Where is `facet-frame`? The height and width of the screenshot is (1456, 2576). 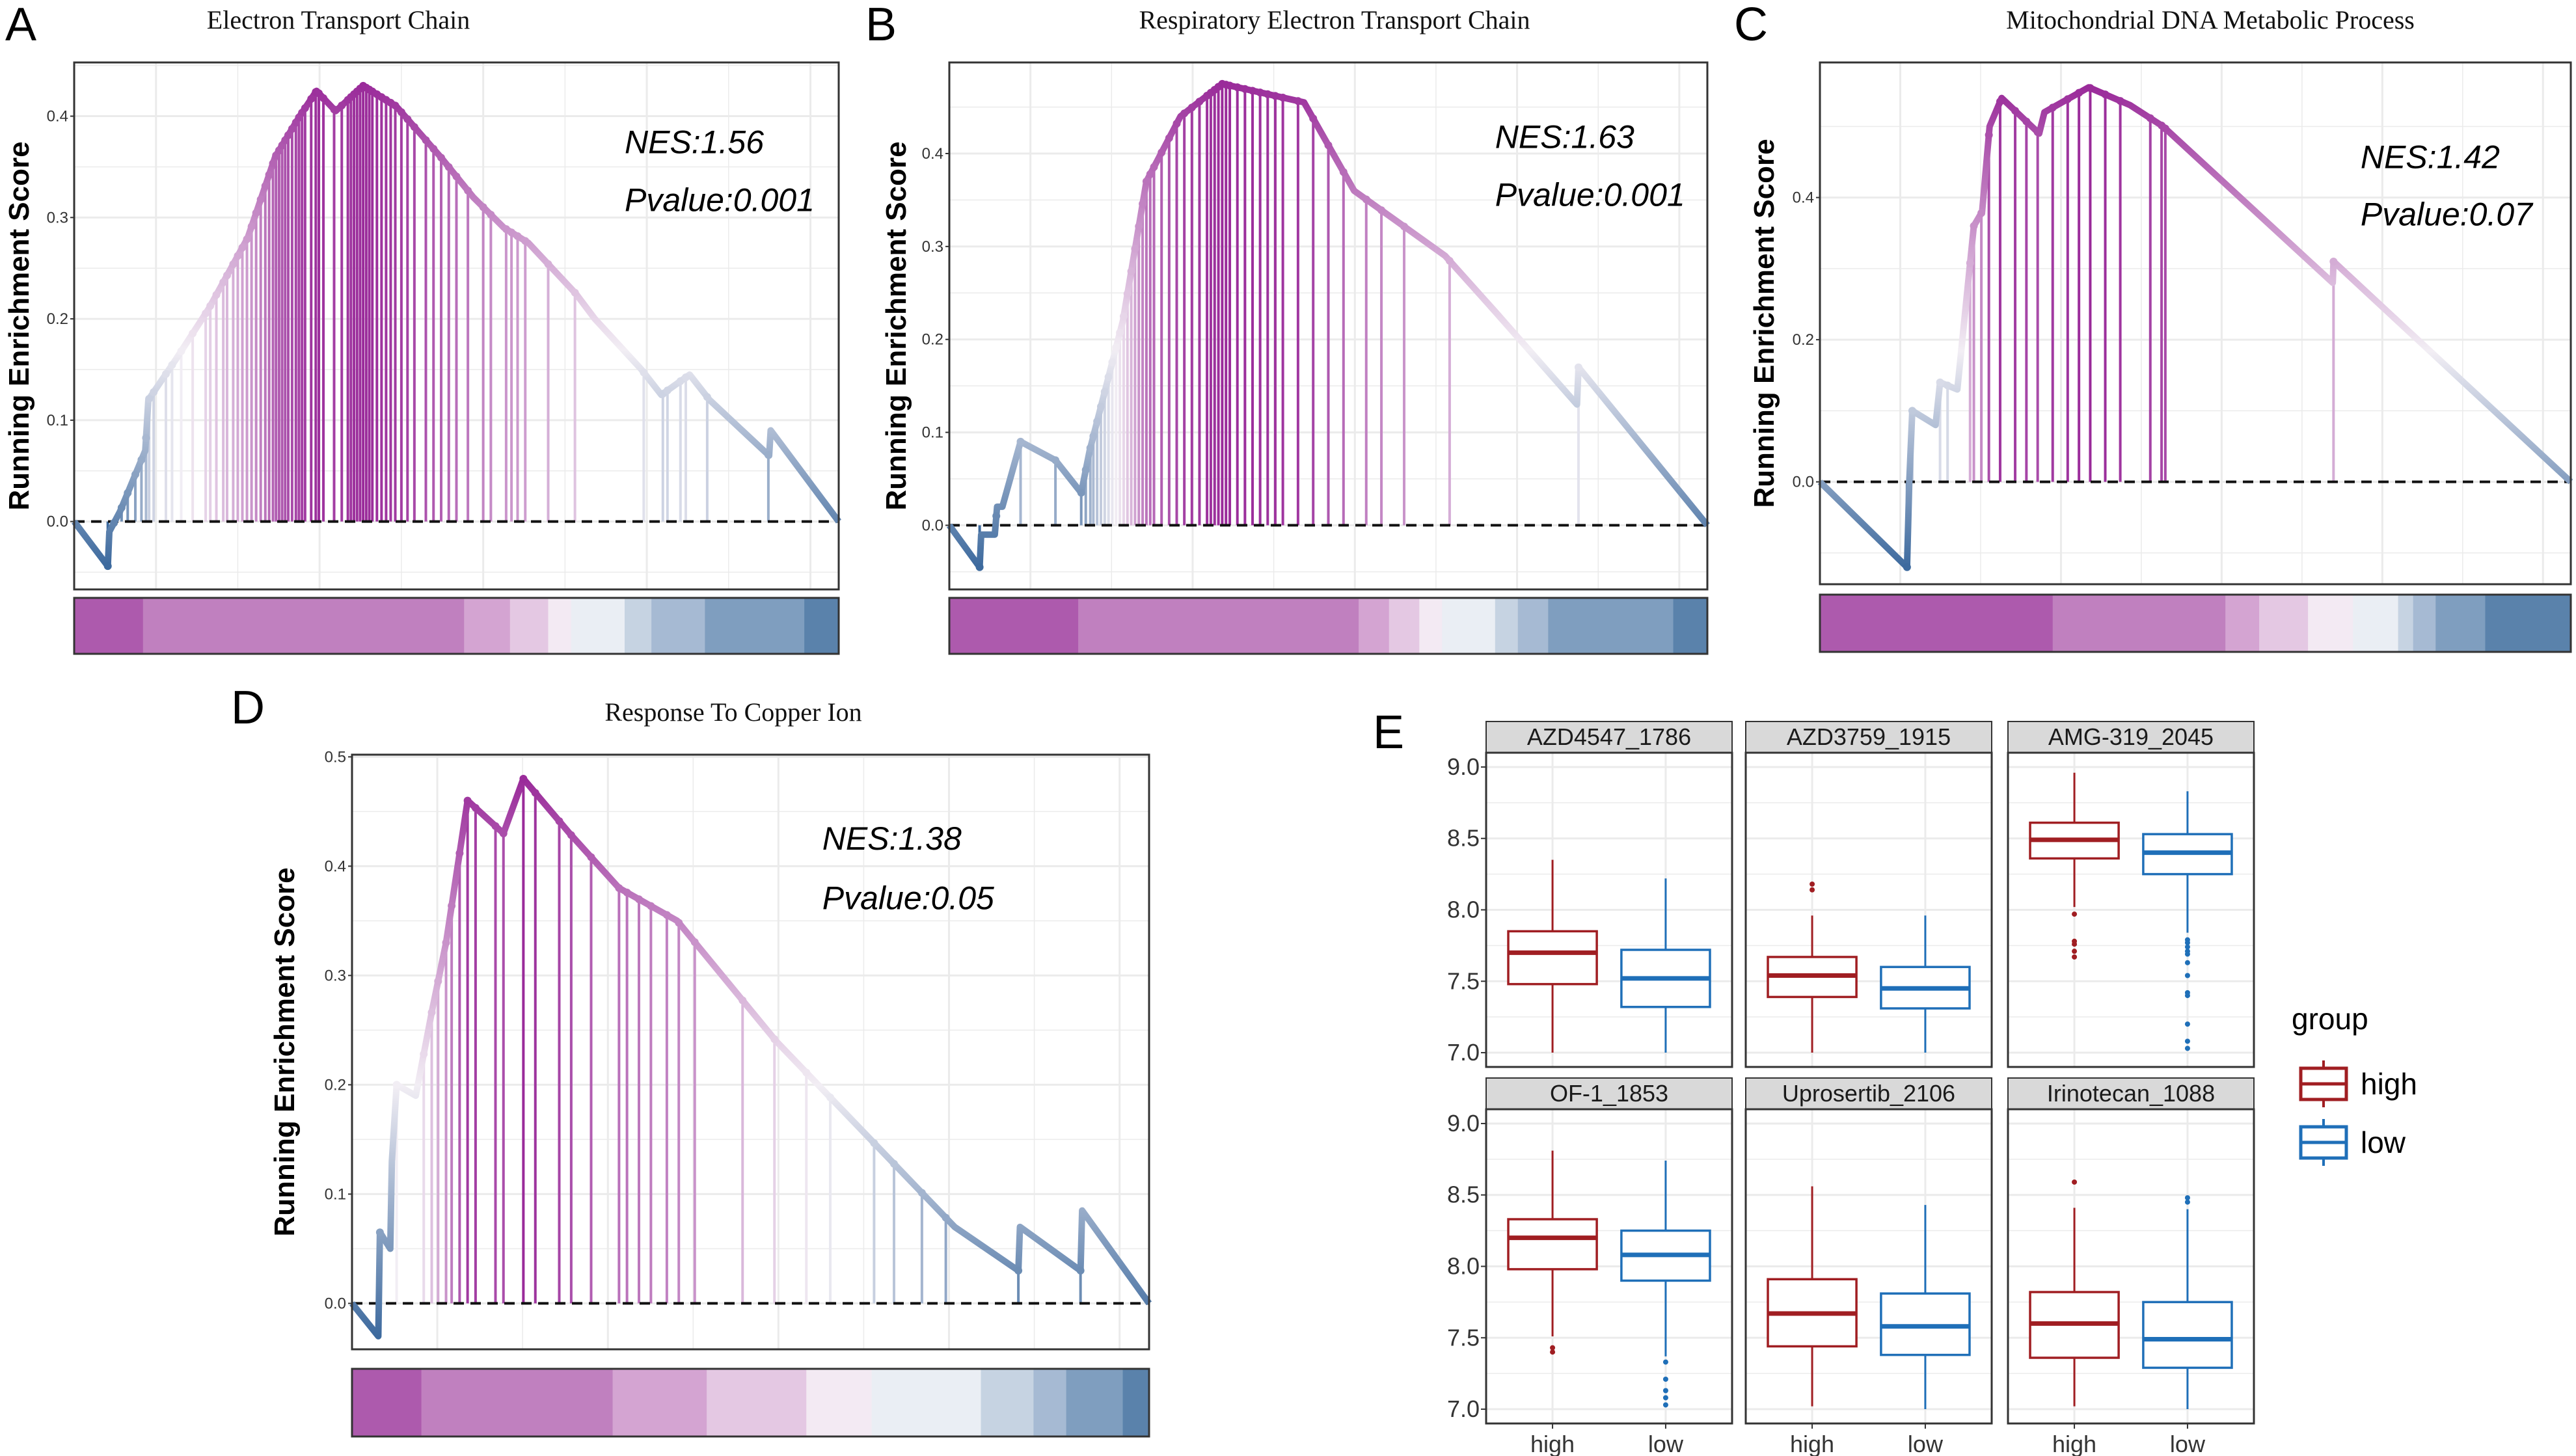
facet-frame is located at coordinates (1868, 1266).